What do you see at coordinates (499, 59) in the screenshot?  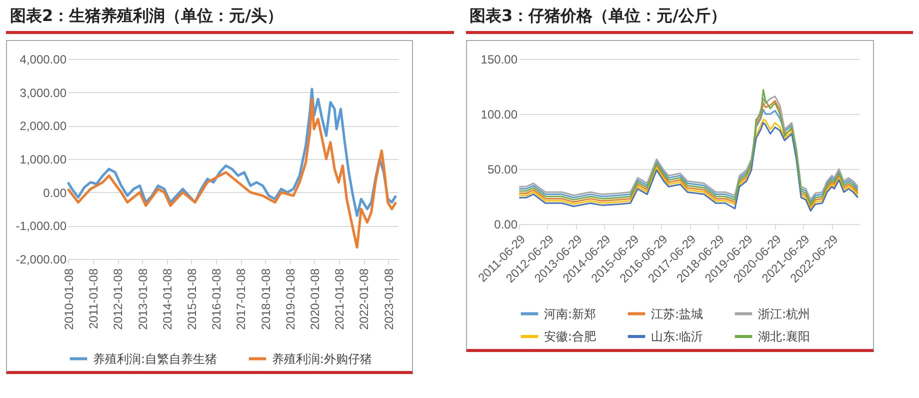 I see `y-tick-label: 150.00` at bounding box center [499, 59].